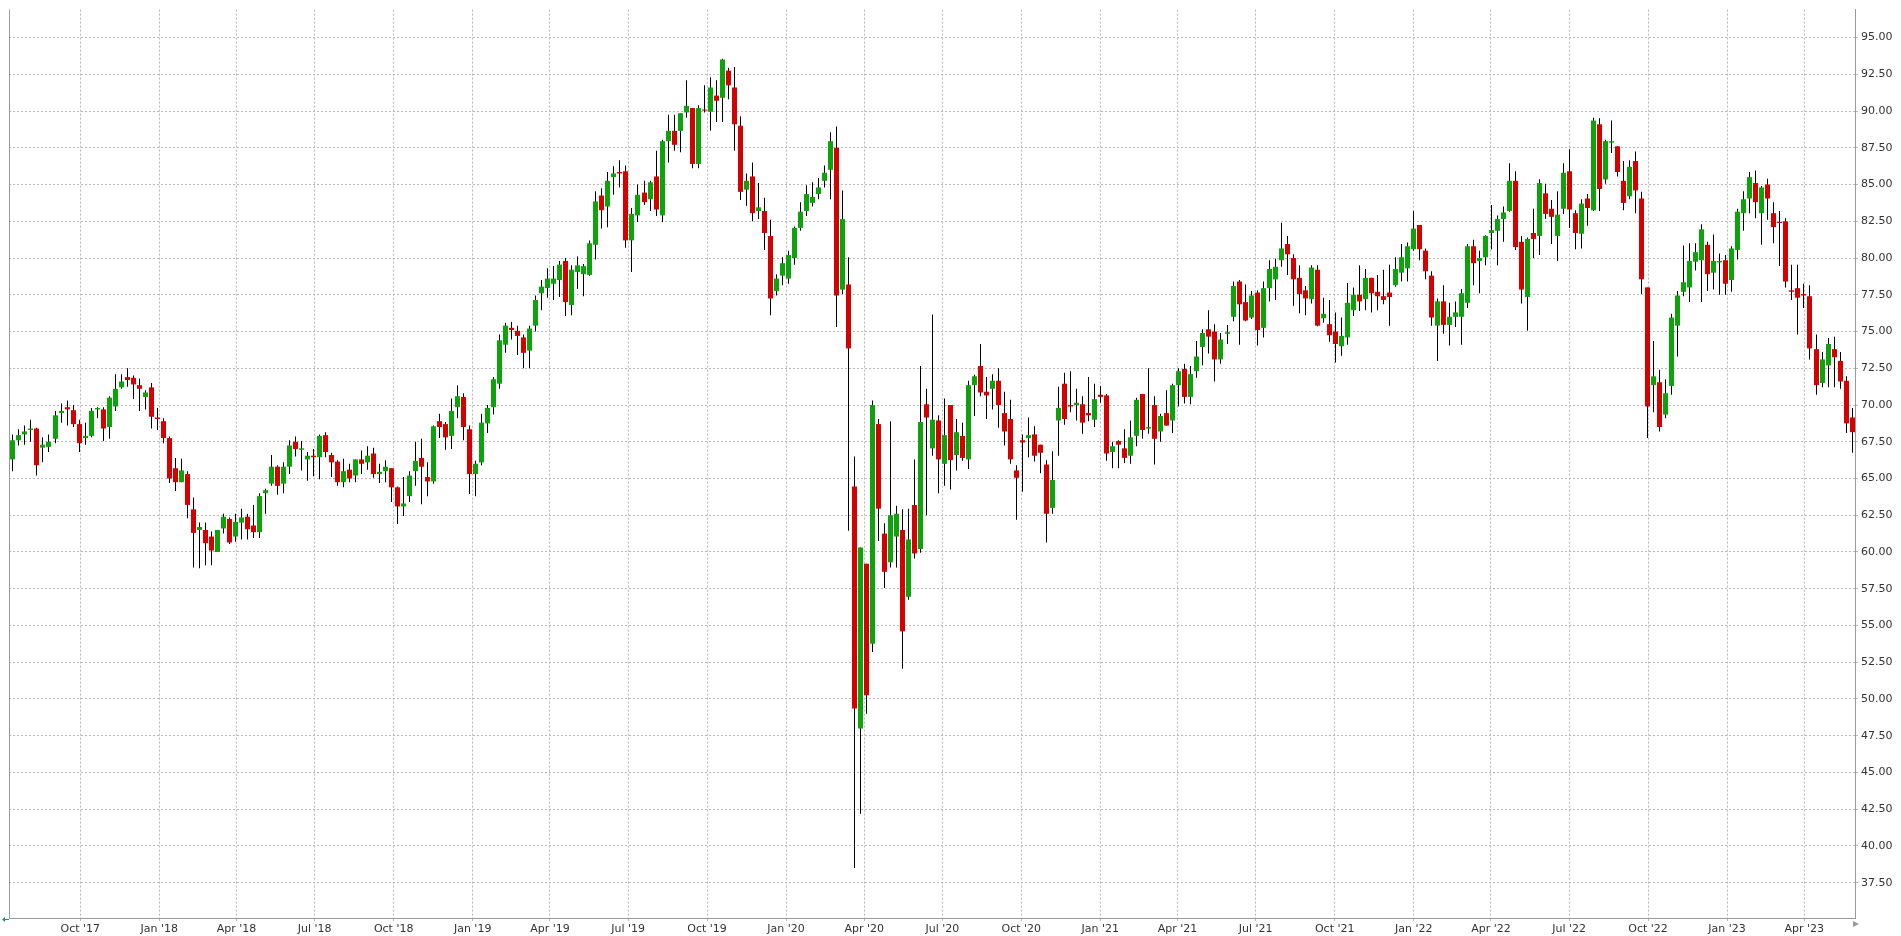 This screenshot has width=1901, height=936. I want to click on y-tick-label: 42.50, so click(1877, 809).